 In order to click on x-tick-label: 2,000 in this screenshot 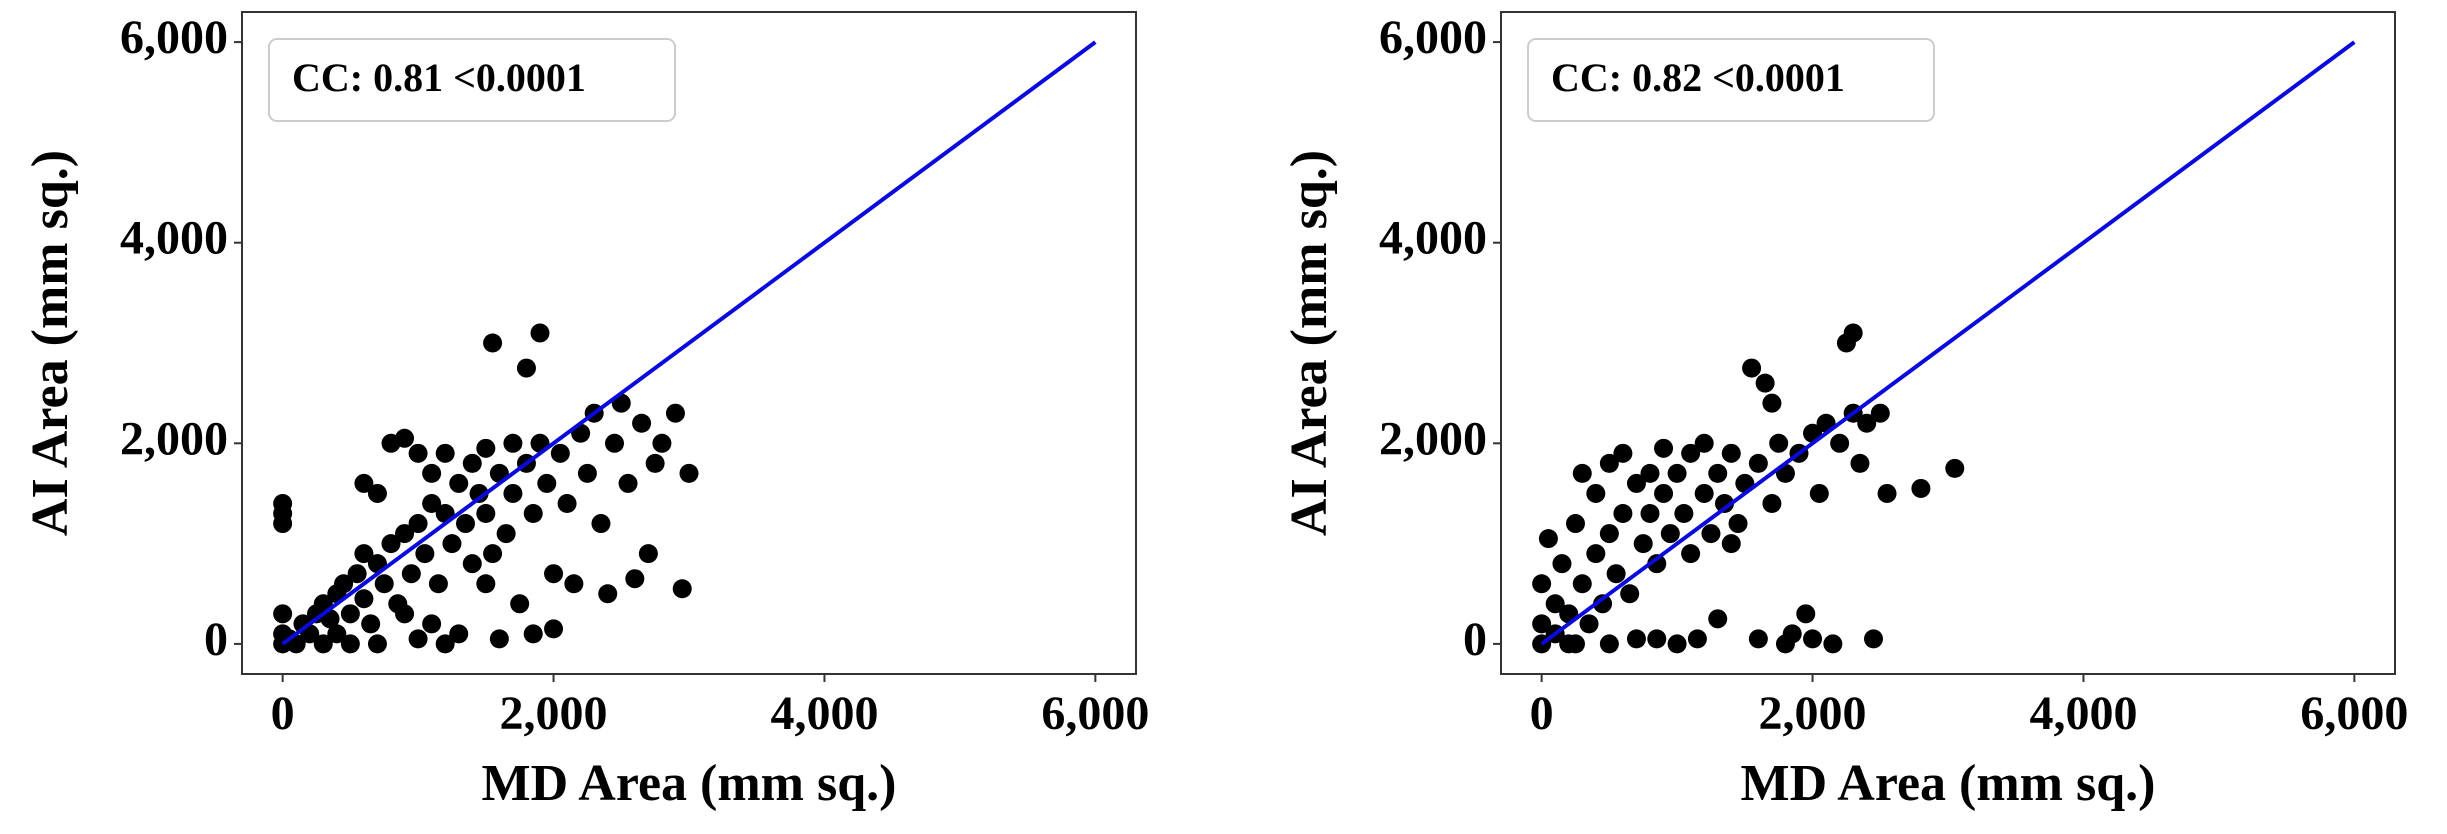, I will do `click(1813, 713)`.